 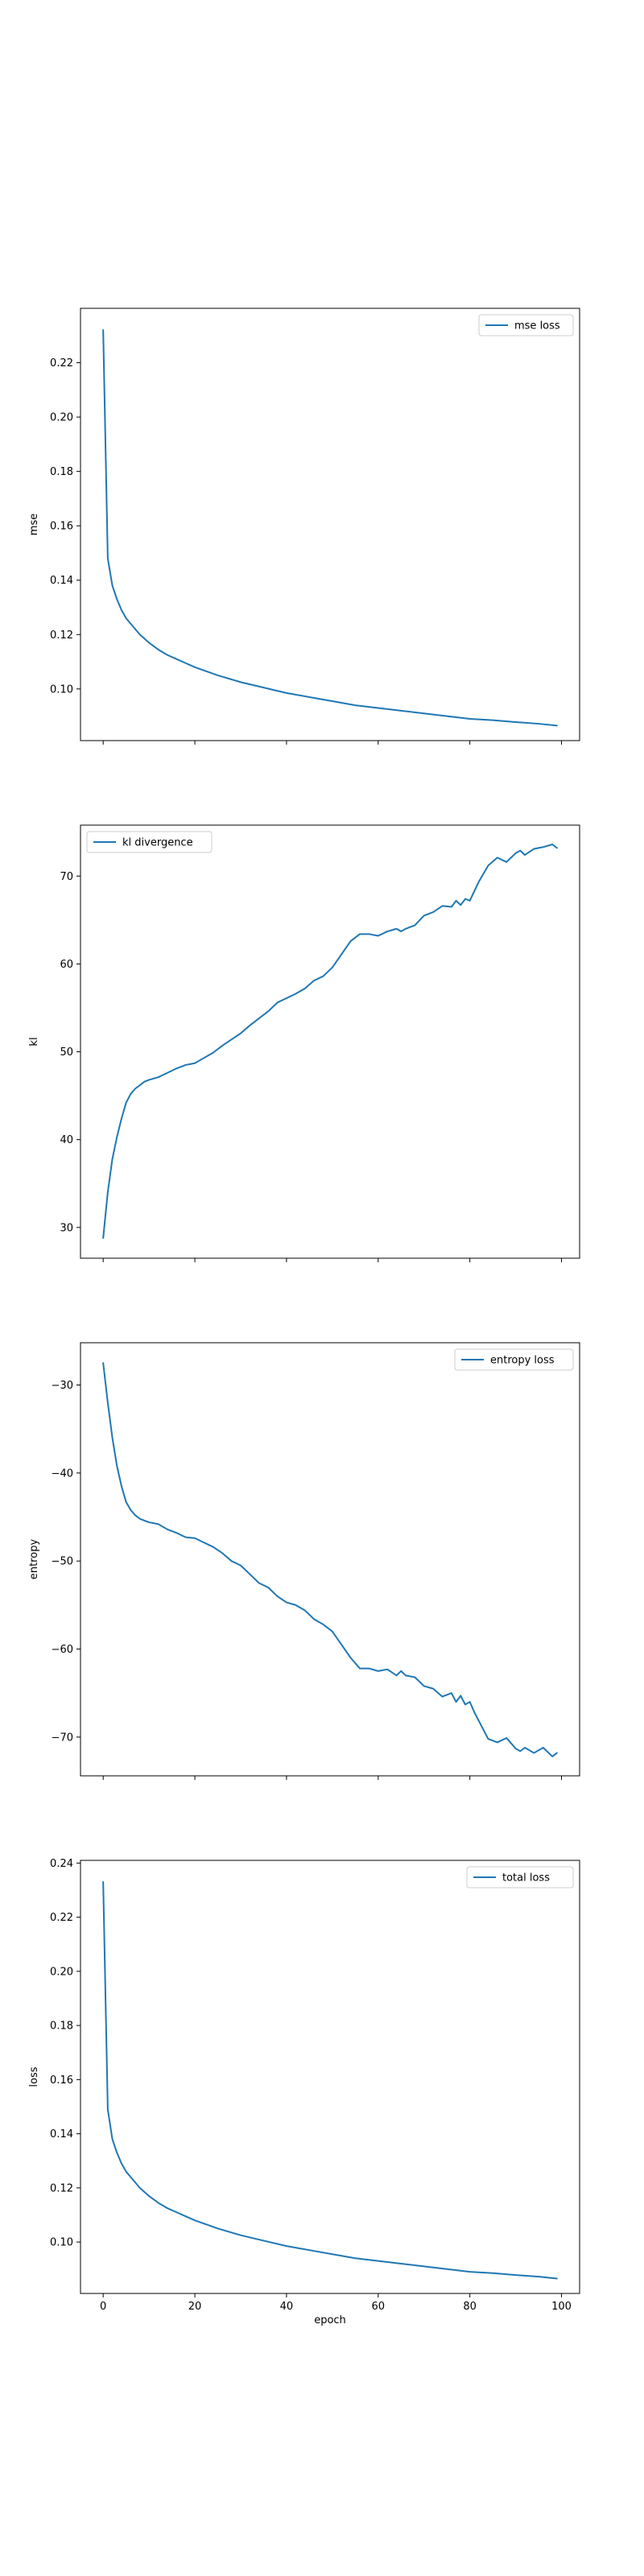 What do you see at coordinates (62, 1738) in the screenshot?
I see `y-tick-label: −70` at bounding box center [62, 1738].